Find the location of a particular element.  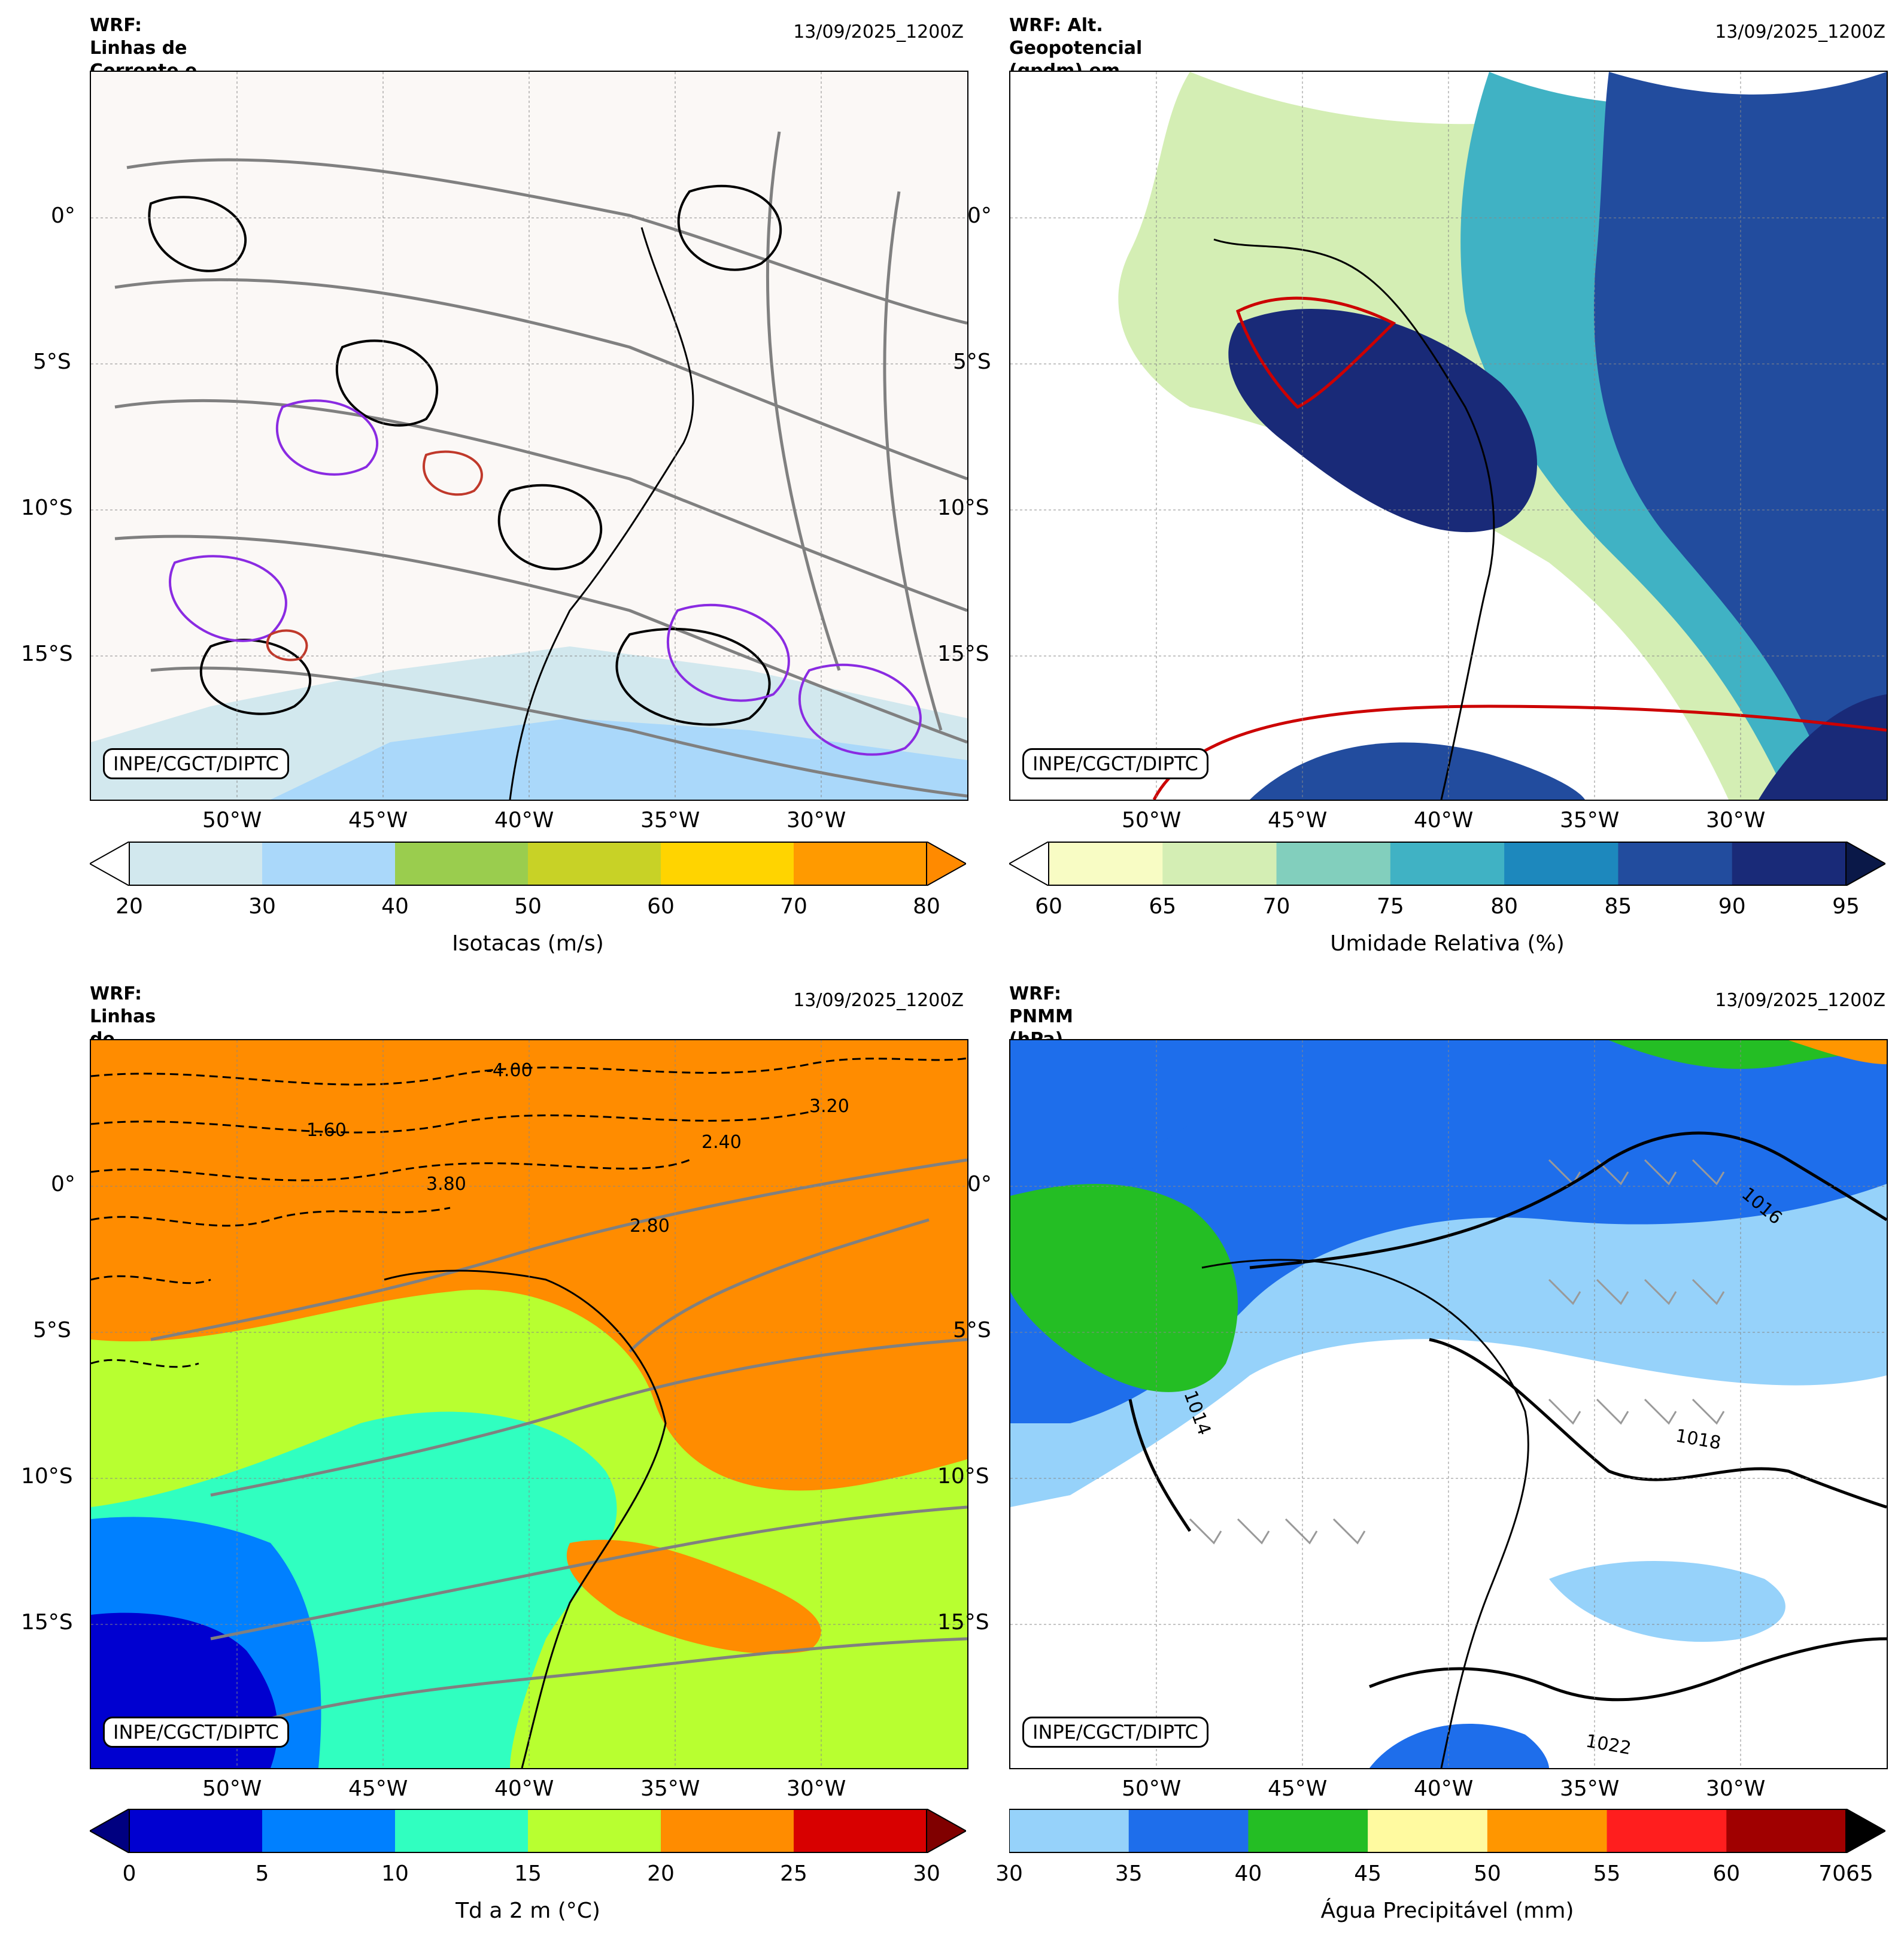

streamlines is located at coordinates (558, 1447).